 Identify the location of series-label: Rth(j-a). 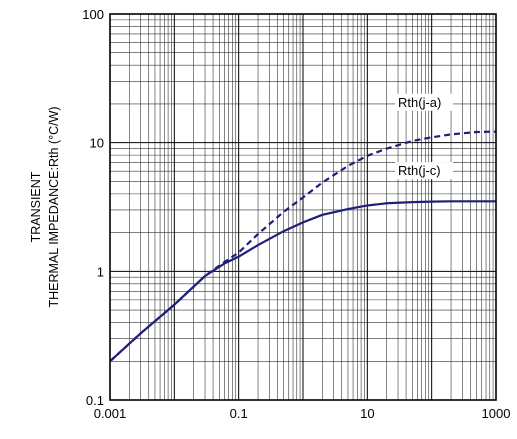
(419, 102).